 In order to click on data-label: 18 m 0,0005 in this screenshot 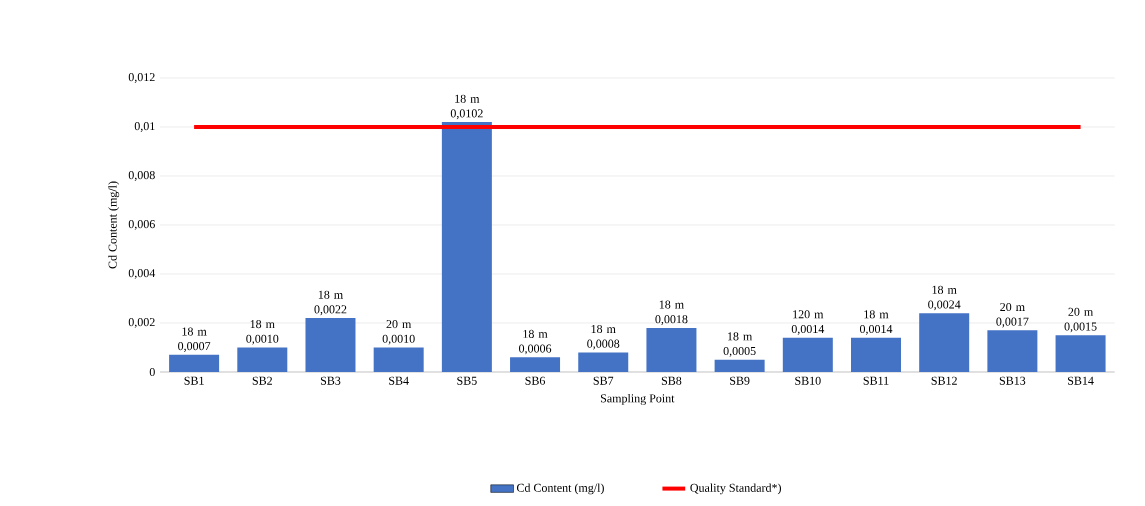, I will do `click(739, 344)`.